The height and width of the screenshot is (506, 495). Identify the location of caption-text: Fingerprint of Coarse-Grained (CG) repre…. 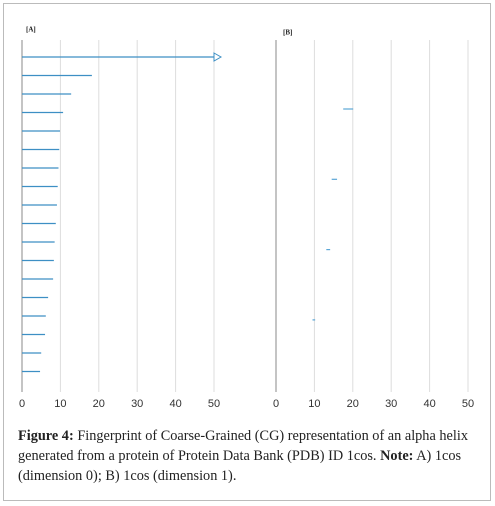
(243, 446).